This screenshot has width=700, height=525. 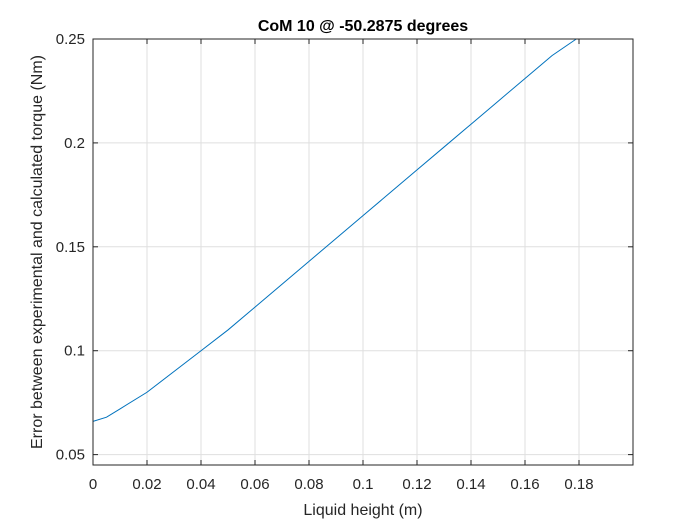 What do you see at coordinates (578, 484) in the screenshot?
I see `x-tick-label: 0.18` at bounding box center [578, 484].